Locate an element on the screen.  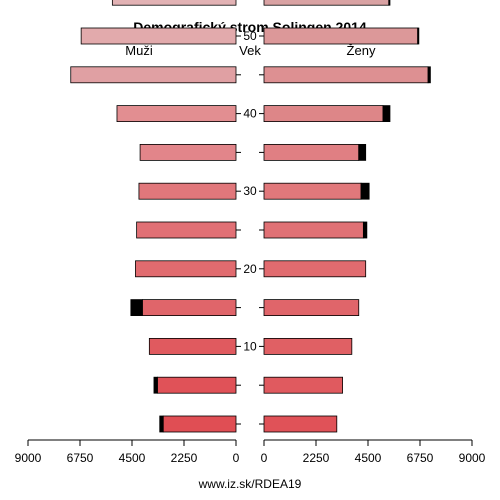
age-label: 50 is located at coordinates (250, 36).